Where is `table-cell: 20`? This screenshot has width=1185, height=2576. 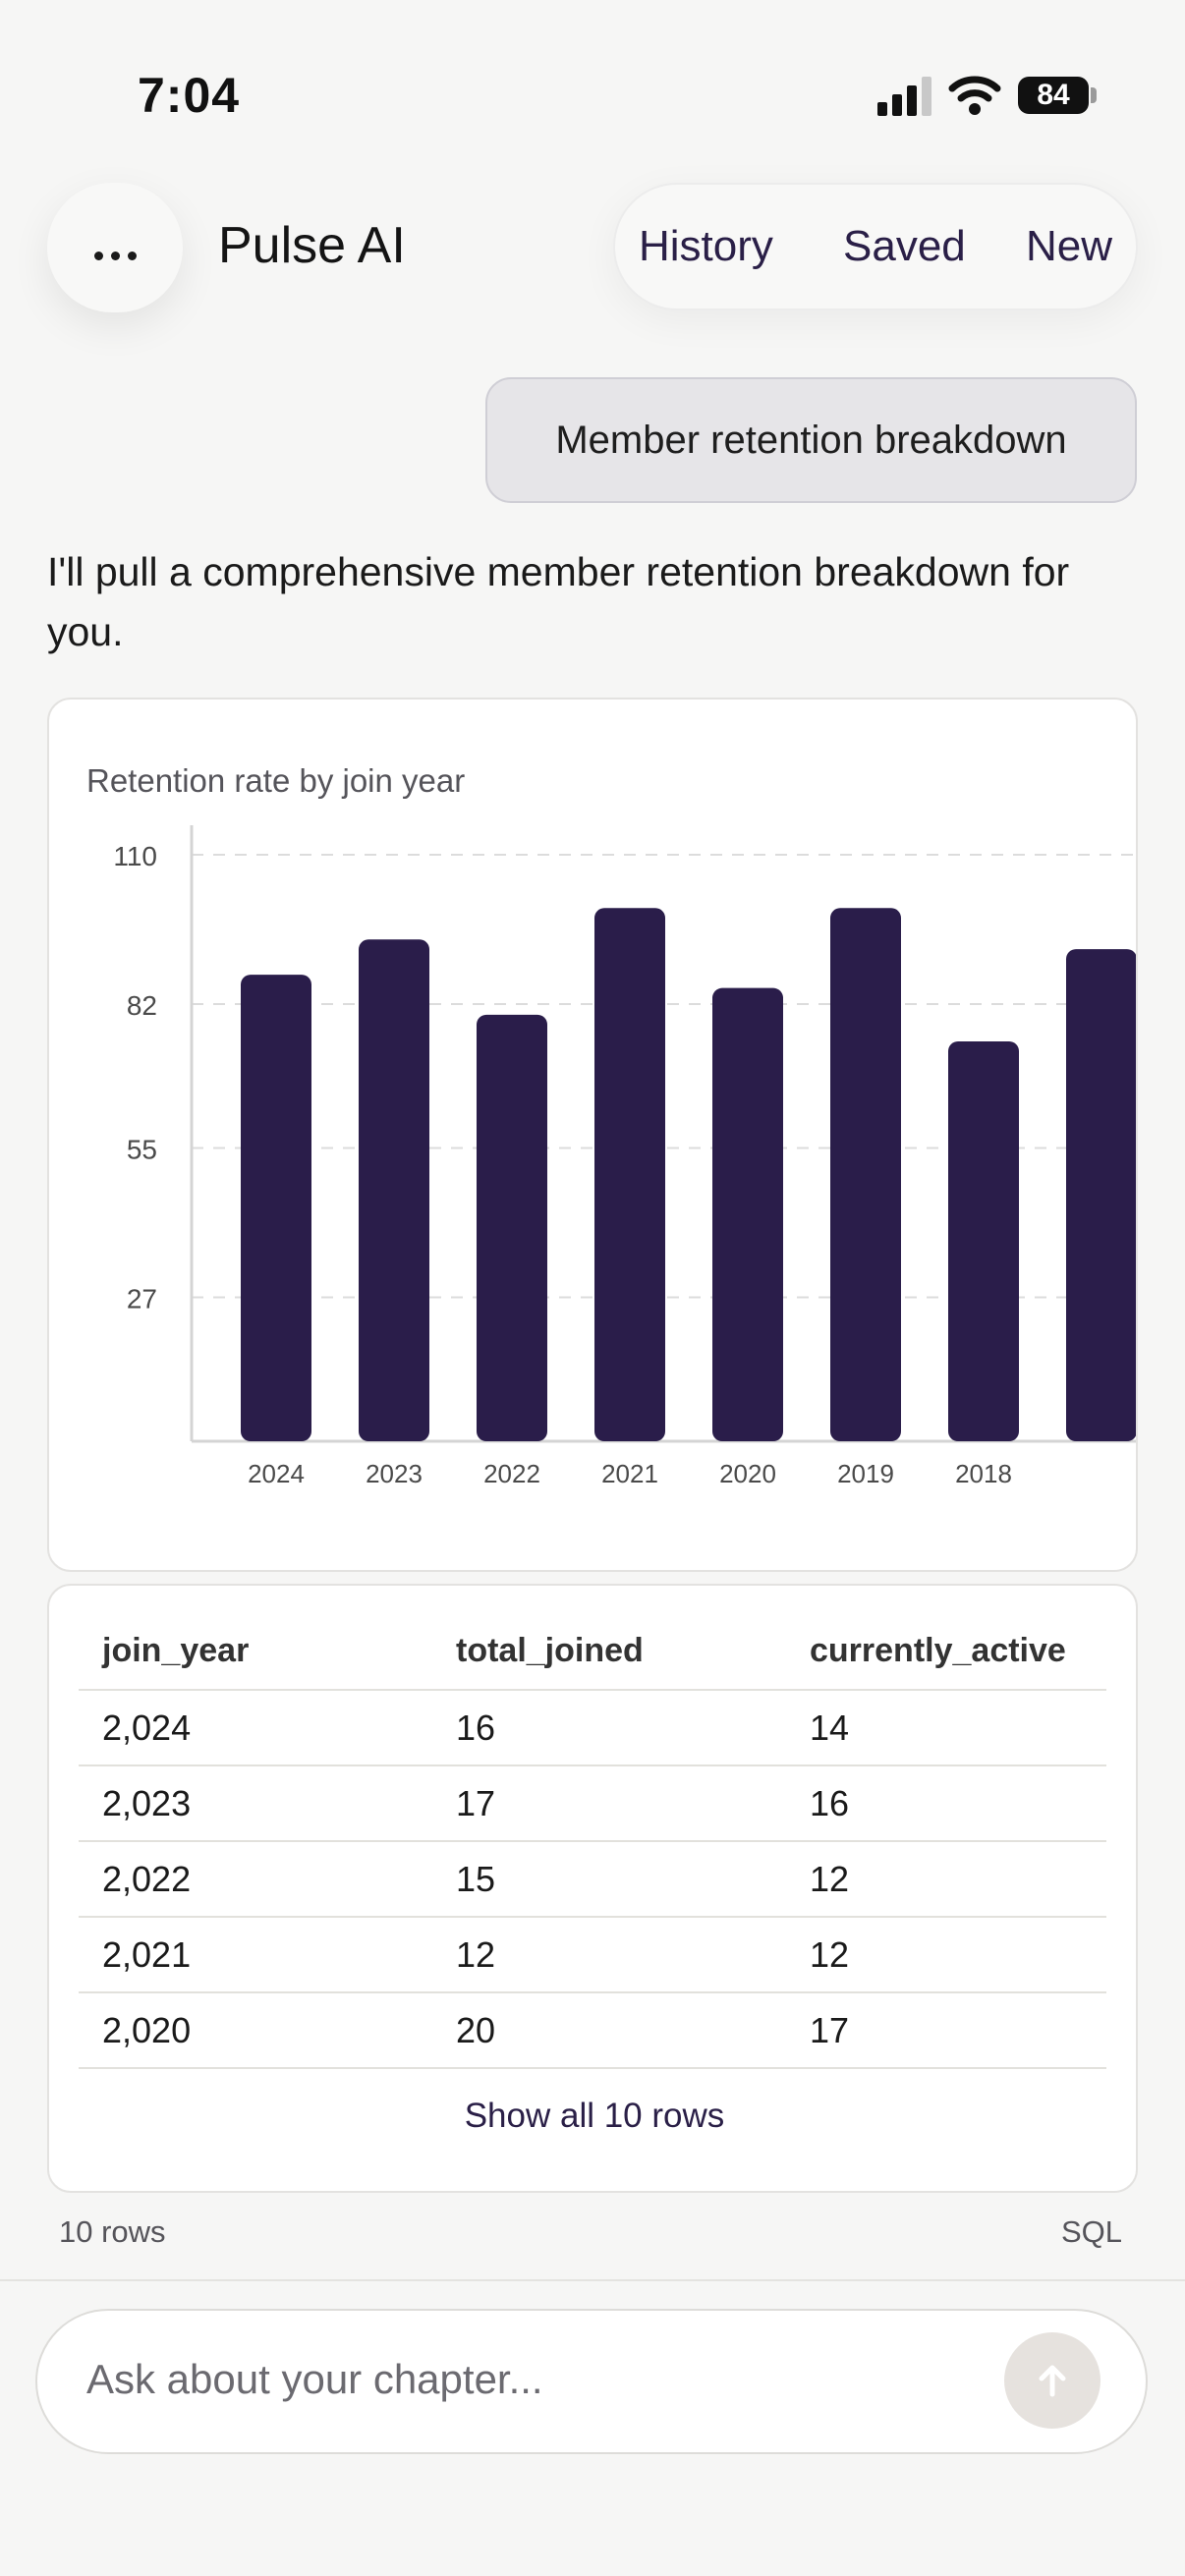 table-cell: 20 is located at coordinates (609, 2030).